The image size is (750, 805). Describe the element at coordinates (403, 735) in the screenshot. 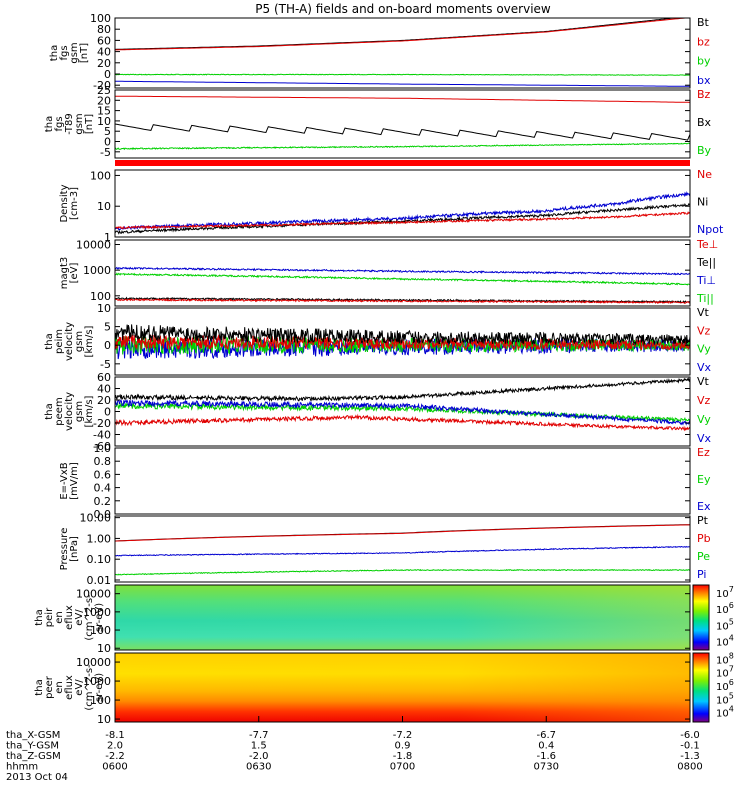

I see `x-row-value: -7.2` at that location.